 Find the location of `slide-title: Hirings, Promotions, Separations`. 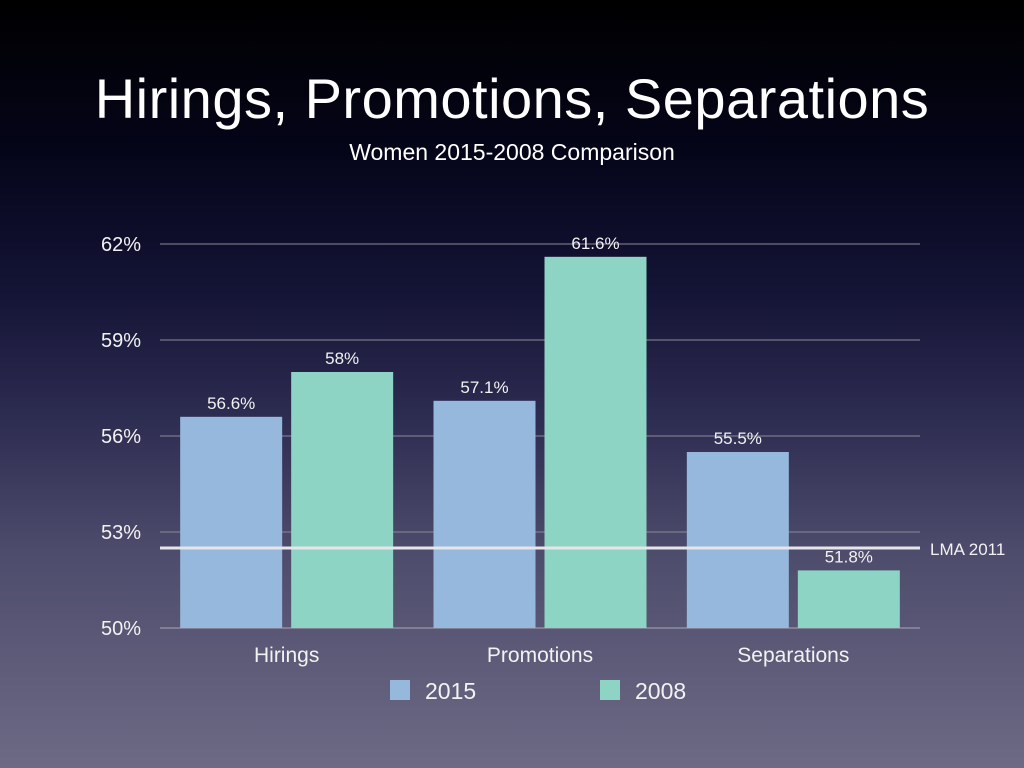

slide-title: Hirings, Promotions, Separations is located at coordinates (512, 98).